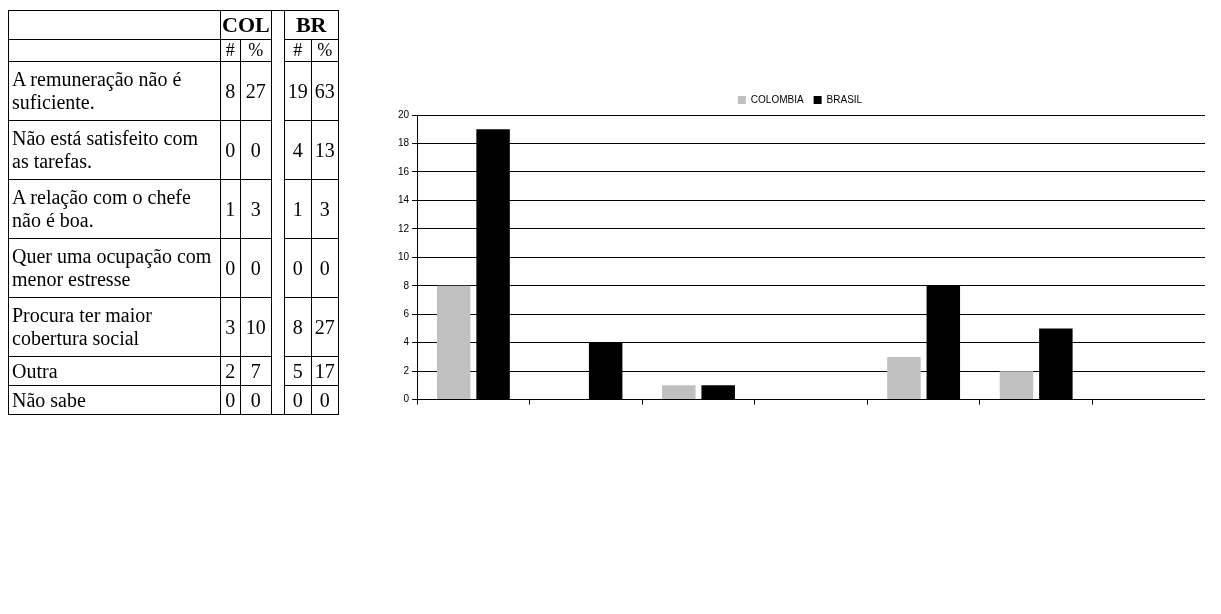  I want to click on category-label: Não sabe, so click(114, 400).